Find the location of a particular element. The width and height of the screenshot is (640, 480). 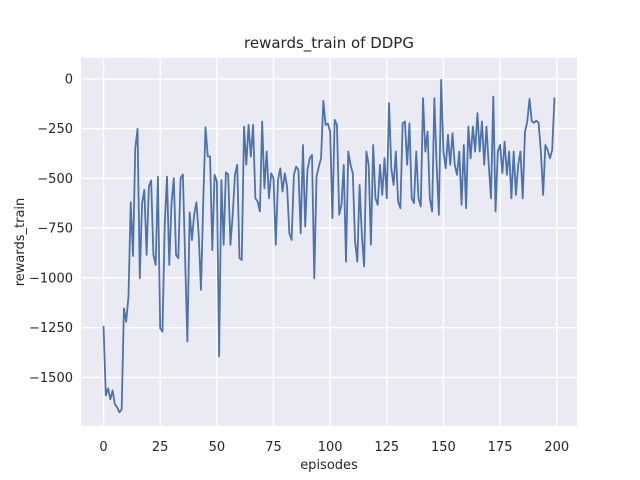

x-tick-label: 50 is located at coordinates (217, 447).